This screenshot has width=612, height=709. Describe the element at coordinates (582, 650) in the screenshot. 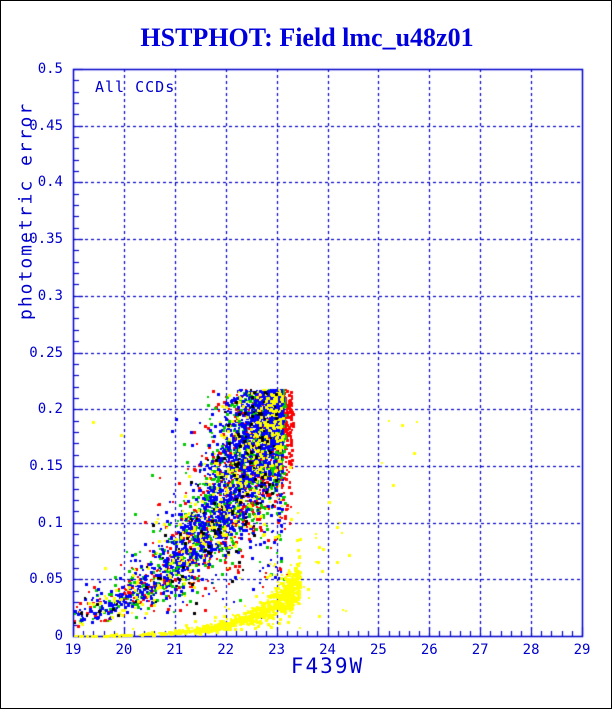

I see `x-tick-label: 29` at that location.